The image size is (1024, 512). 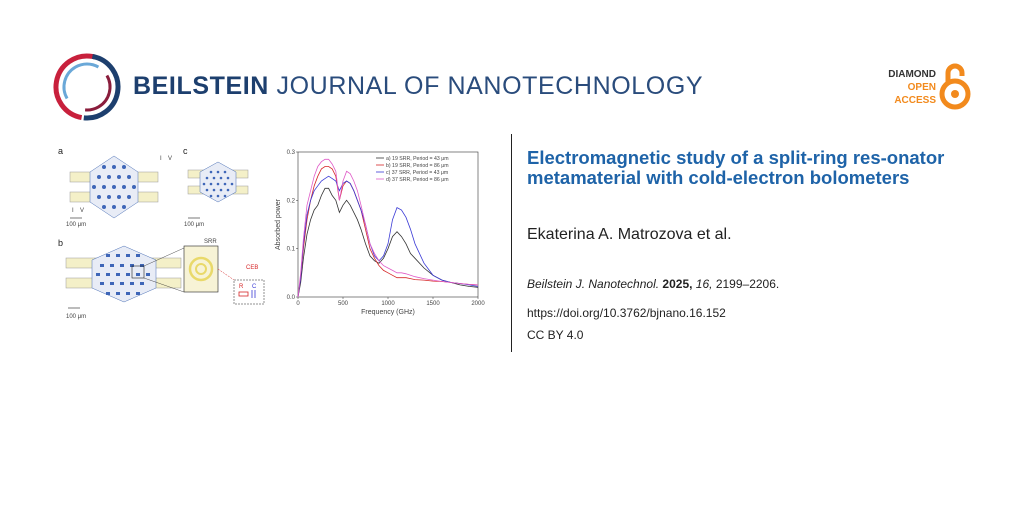 I want to click on label-i-top: I, so click(x=161, y=159).